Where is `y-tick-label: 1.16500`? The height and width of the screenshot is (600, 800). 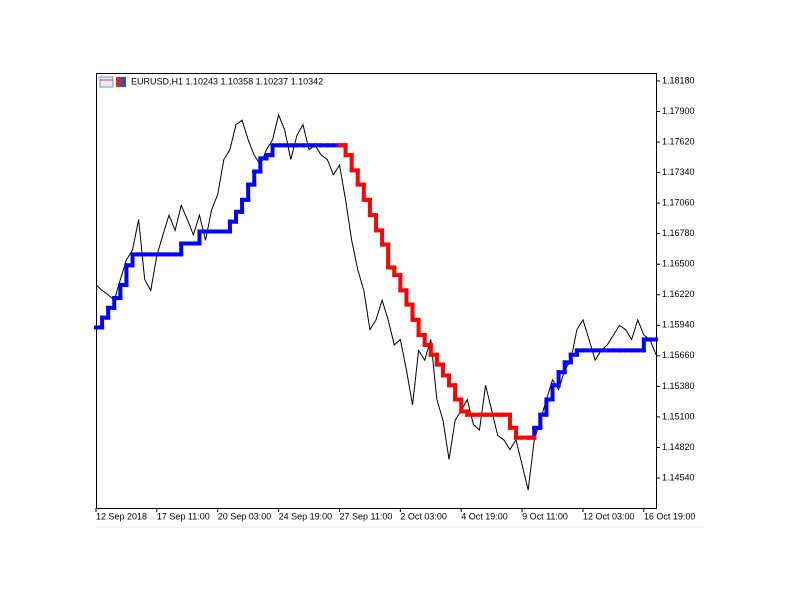
y-tick-label: 1.16500 is located at coordinates (678, 264).